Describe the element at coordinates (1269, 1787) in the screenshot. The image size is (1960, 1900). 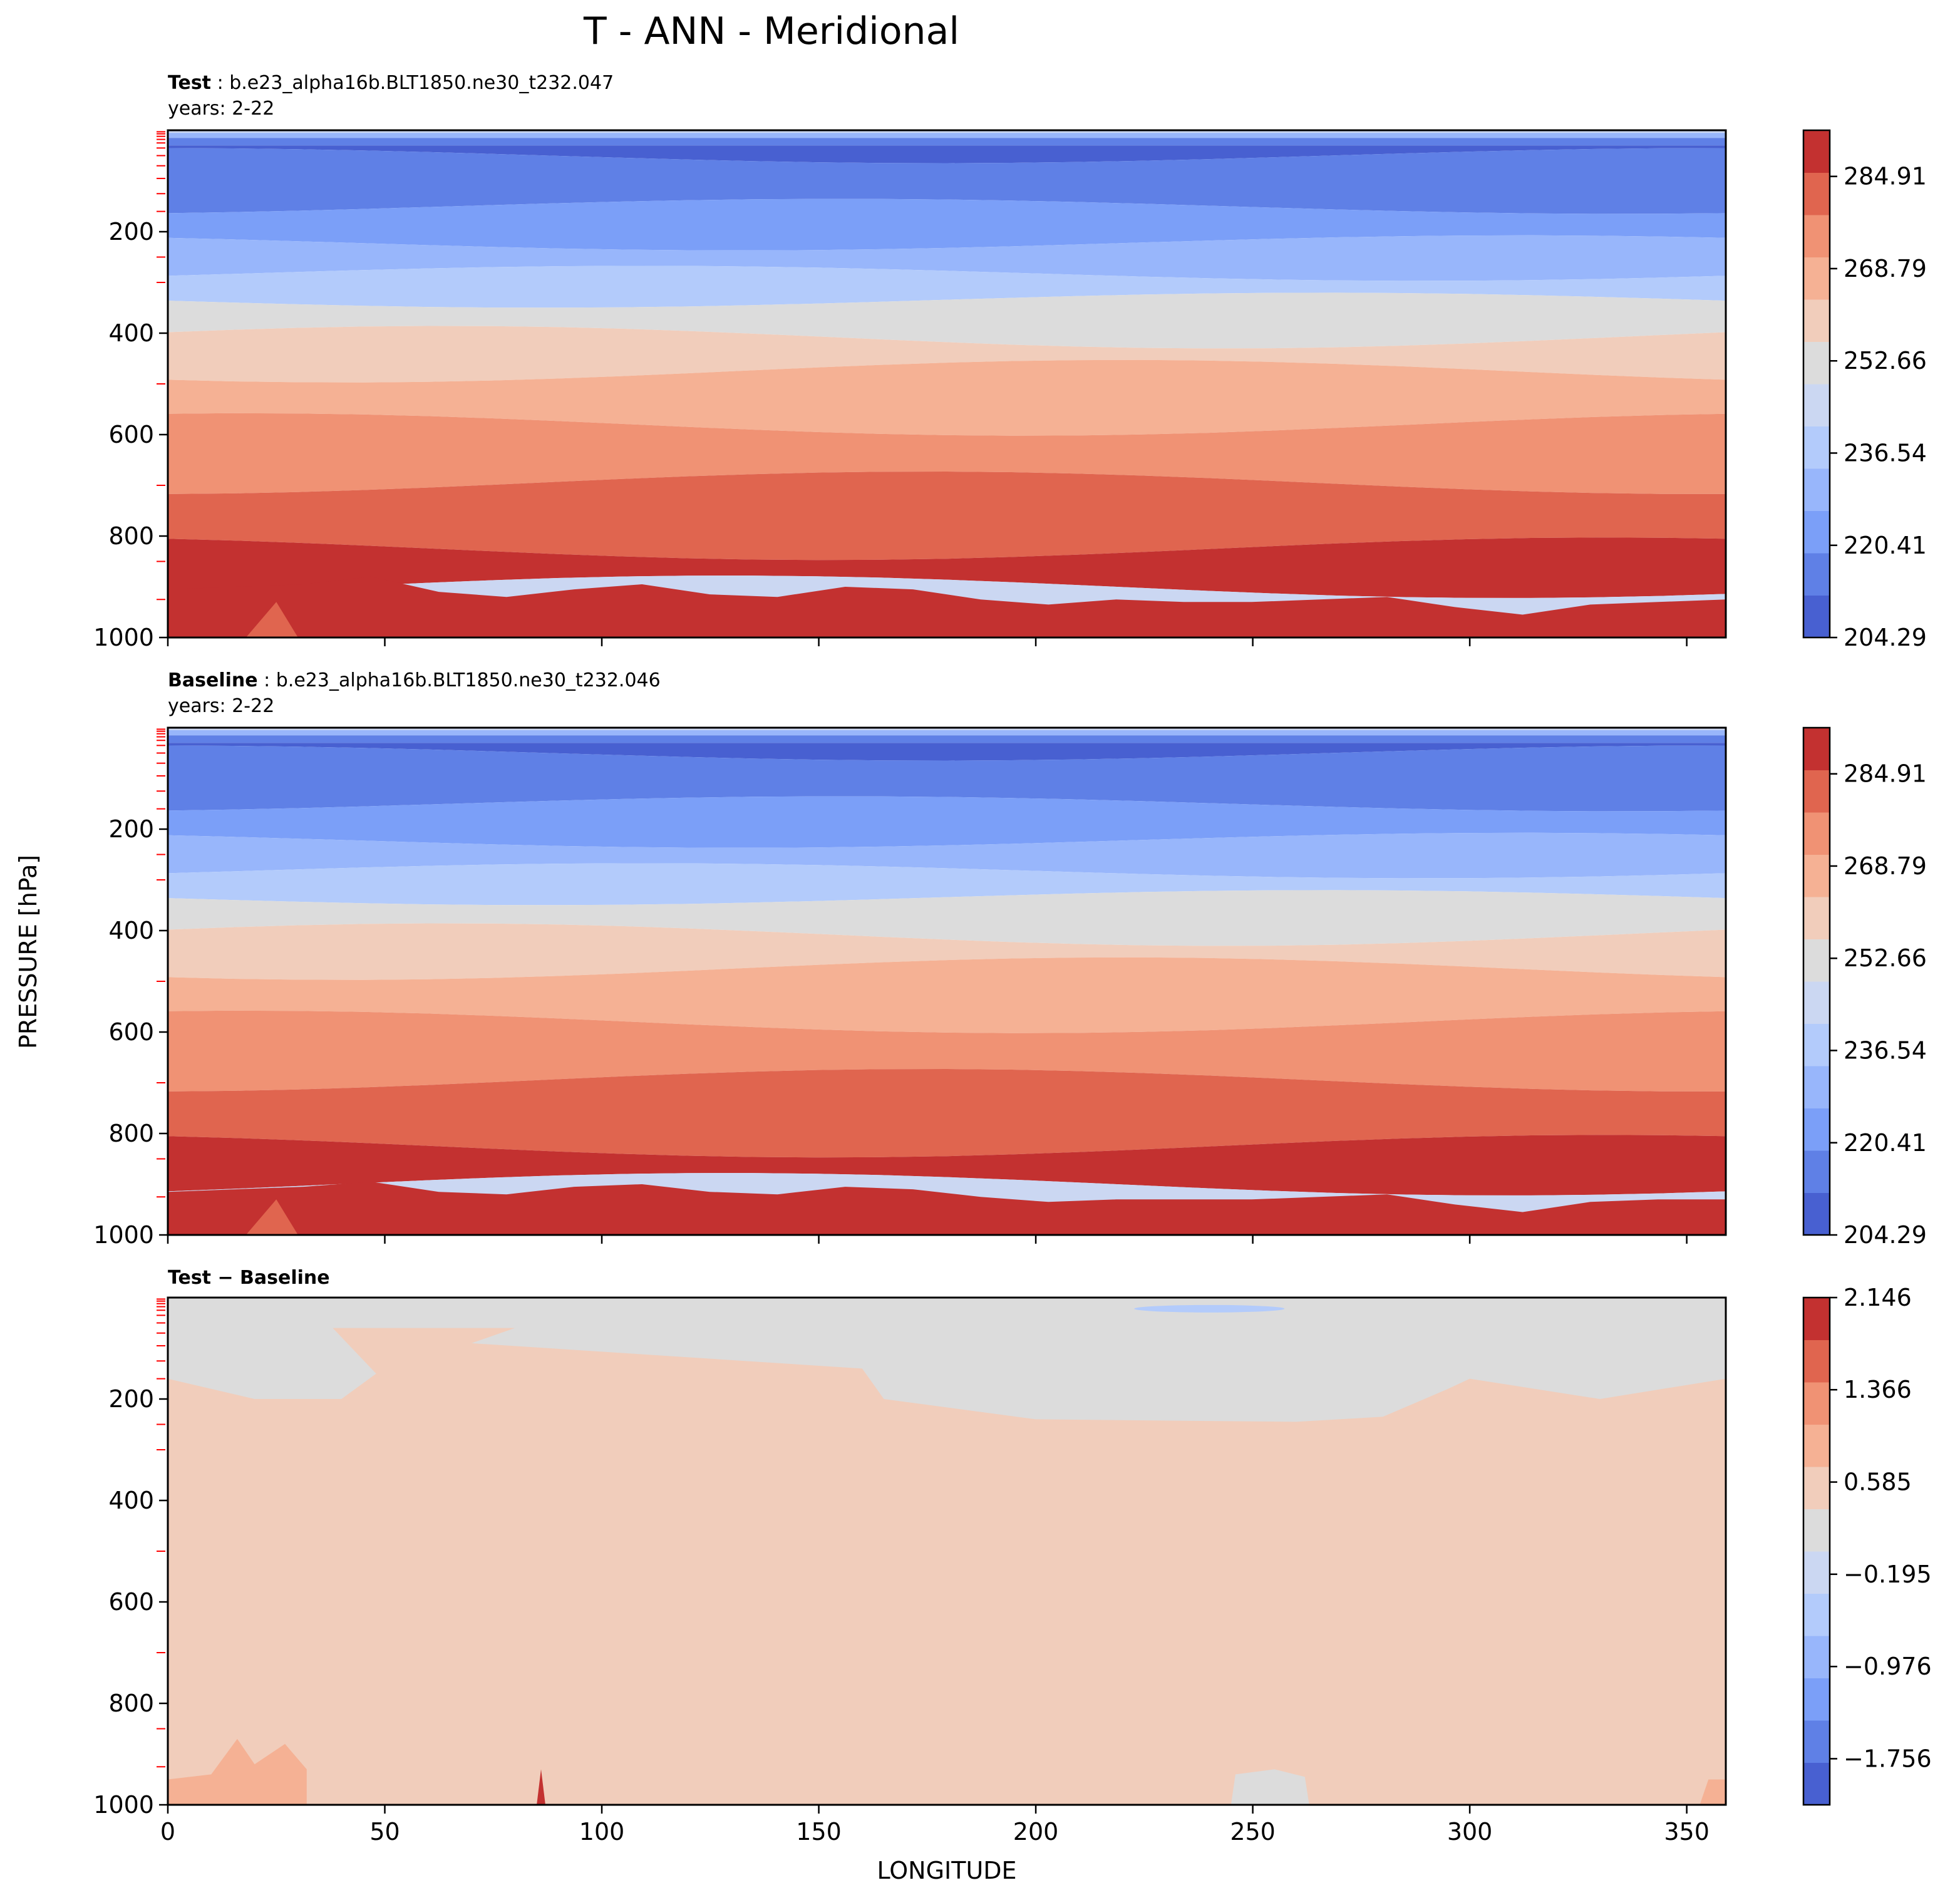
I see `contour-band-surface-mid` at that location.